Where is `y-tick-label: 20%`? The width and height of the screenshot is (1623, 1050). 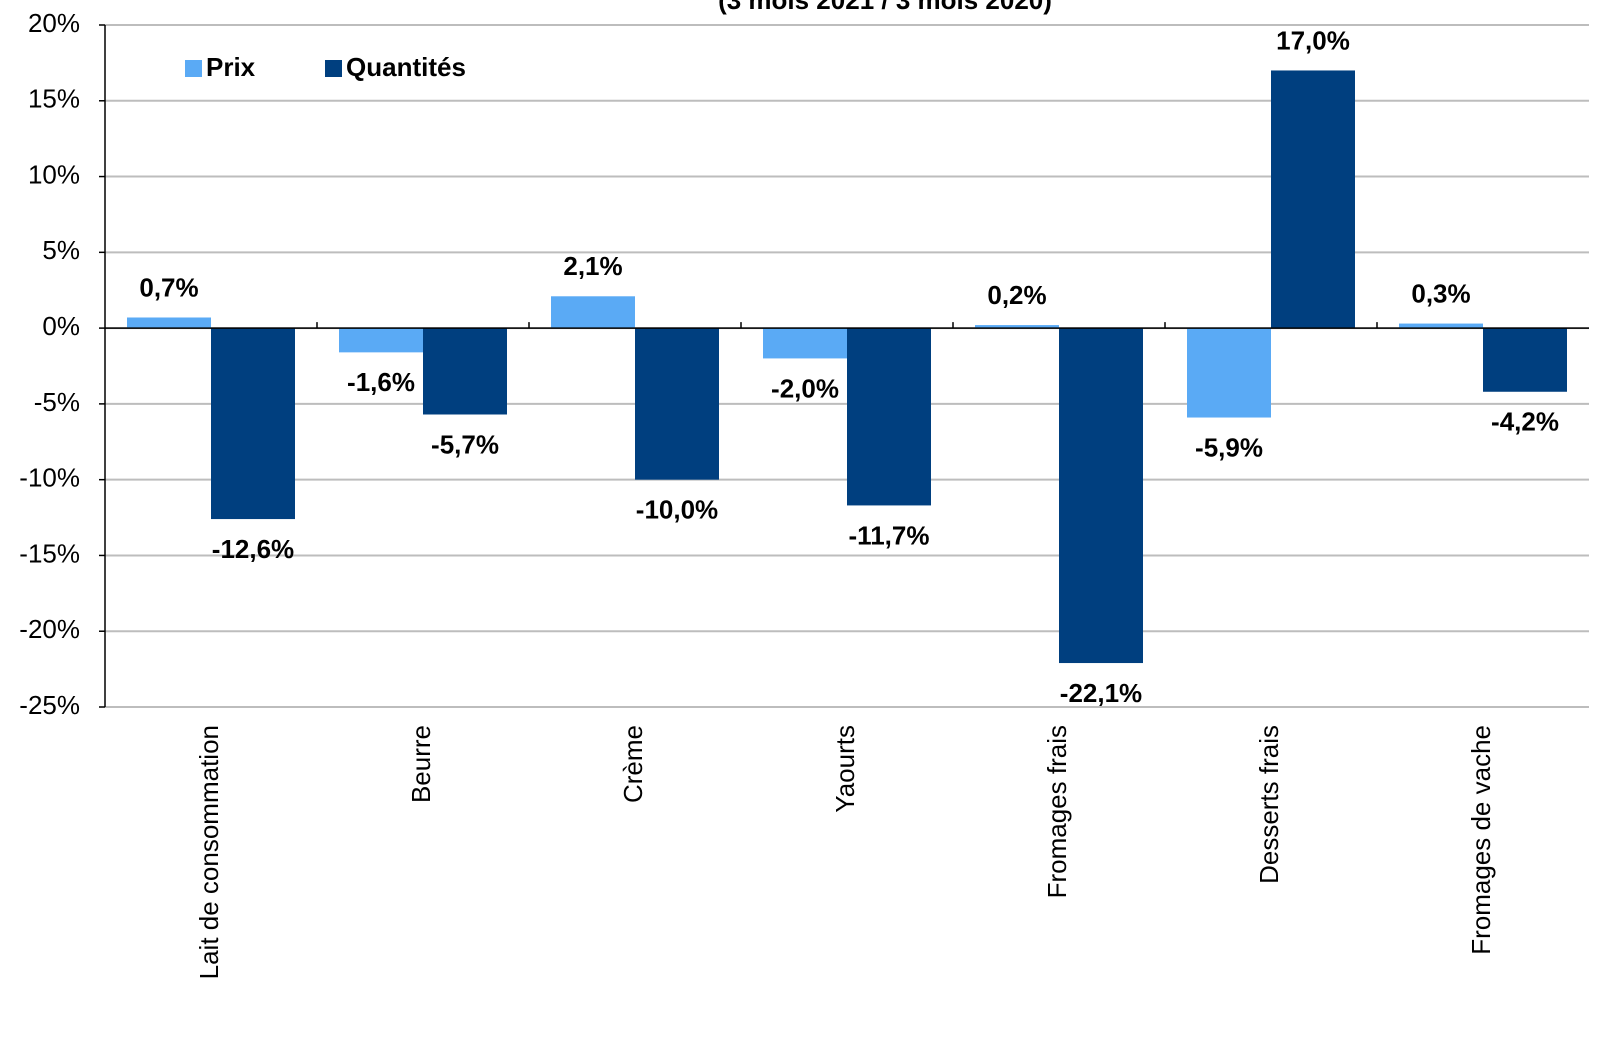
y-tick-label: 20% is located at coordinates (54, 23).